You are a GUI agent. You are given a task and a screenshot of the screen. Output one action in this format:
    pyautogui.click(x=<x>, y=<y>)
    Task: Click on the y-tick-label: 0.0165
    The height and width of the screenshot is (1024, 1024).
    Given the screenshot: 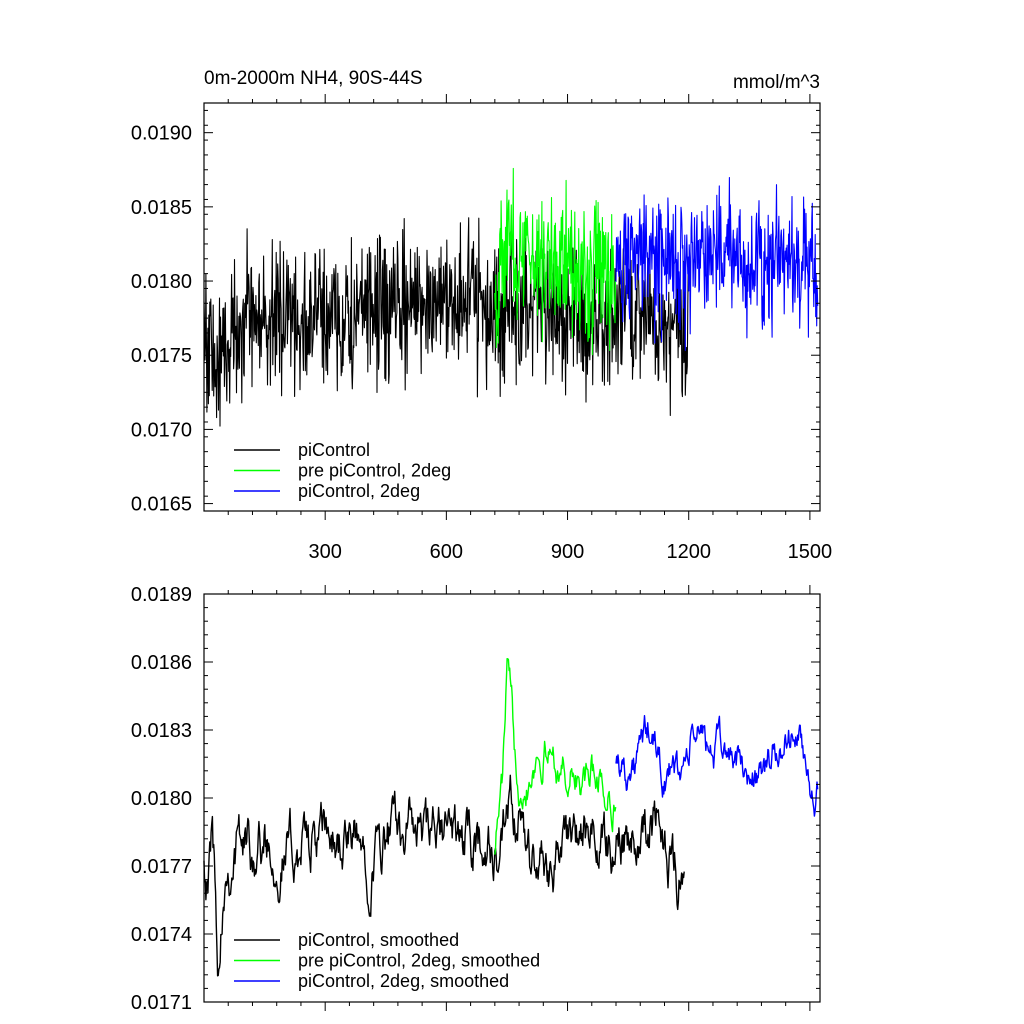 What is the action you would take?
    pyautogui.click(x=161, y=505)
    